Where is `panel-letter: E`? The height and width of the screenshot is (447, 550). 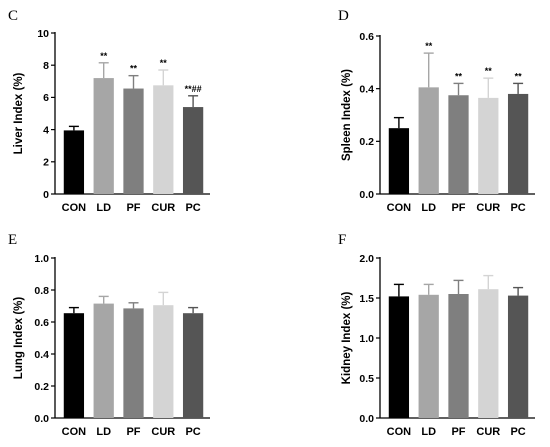
panel-letter: E is located at coordinates (12, 240).